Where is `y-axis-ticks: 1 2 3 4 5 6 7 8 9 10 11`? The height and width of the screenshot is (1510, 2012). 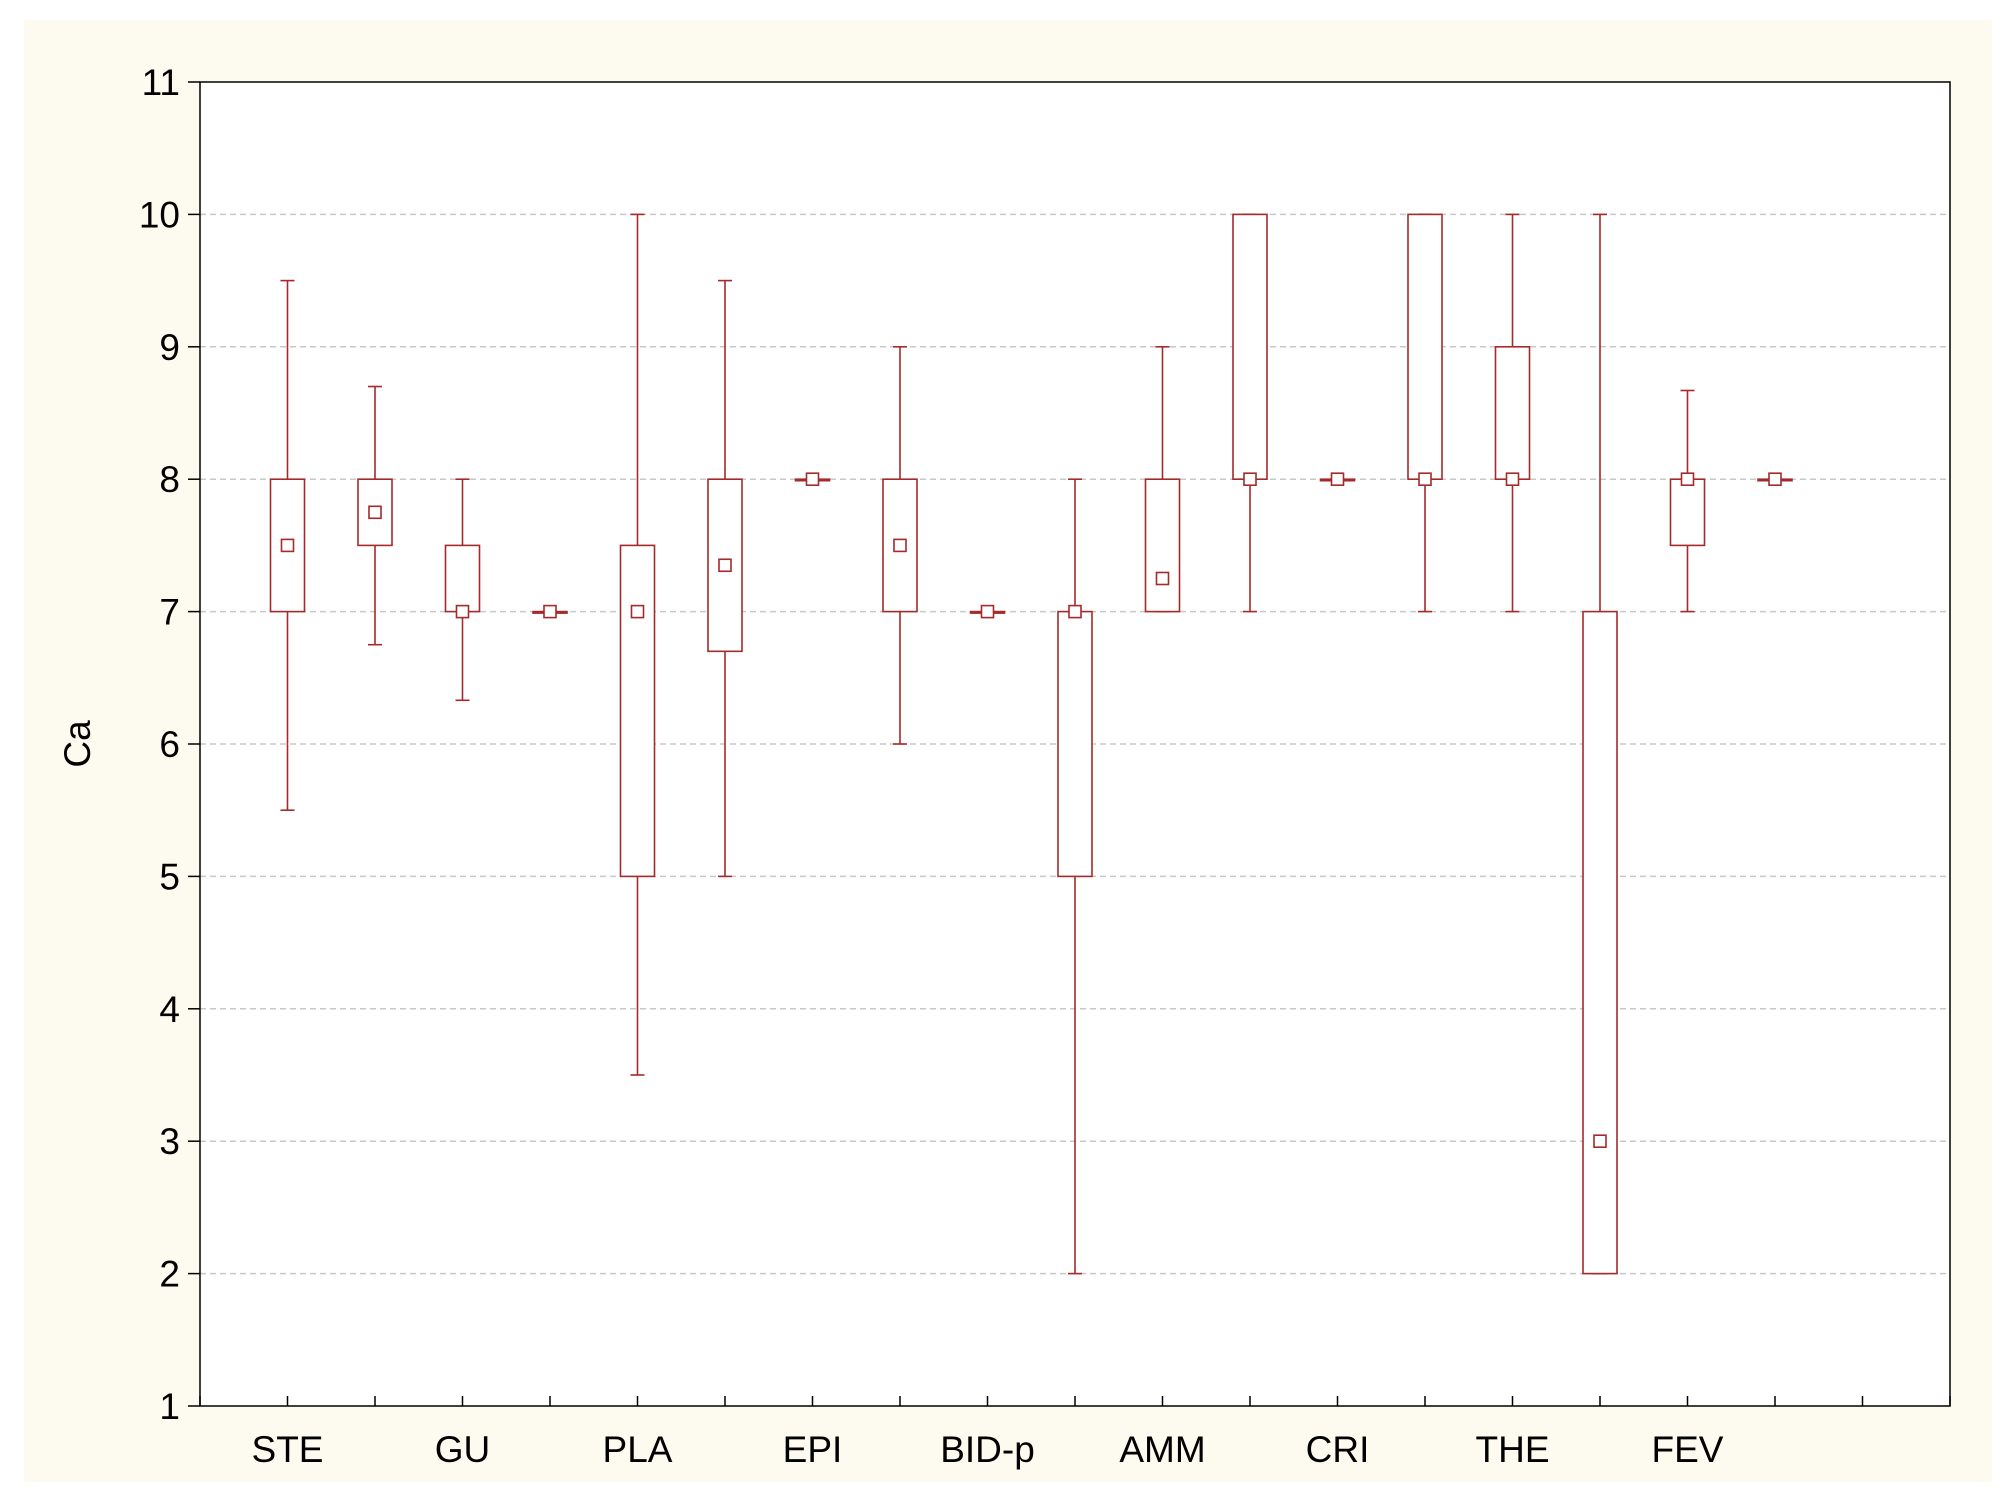 y-axis-ticks: 1 2 3 4 5 6 7 8 9 10 11 is located at coordinates (169, 744).